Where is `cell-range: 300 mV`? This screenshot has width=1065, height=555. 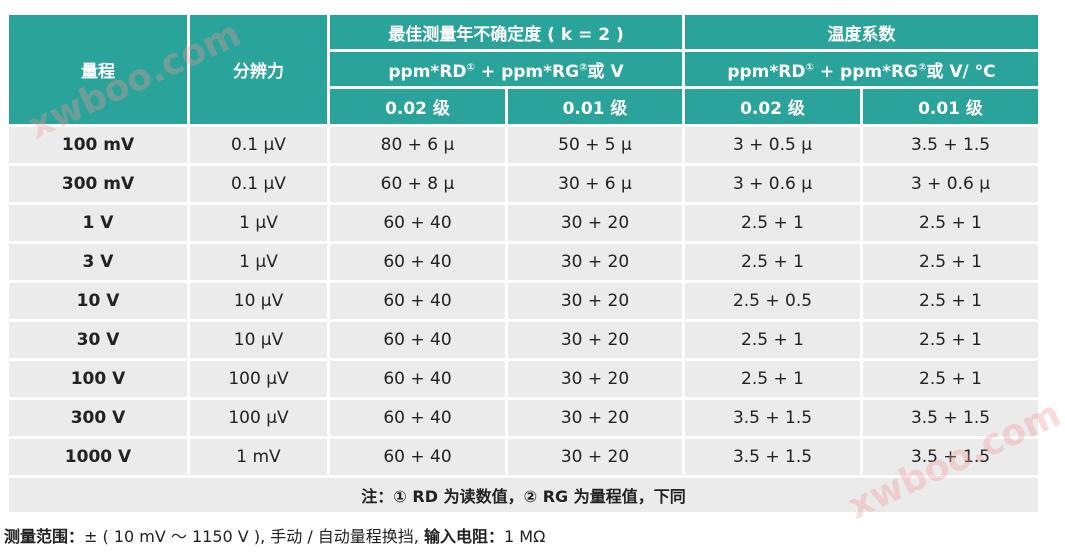 cell-range: 300 mV is located at coordinates (98, 184).